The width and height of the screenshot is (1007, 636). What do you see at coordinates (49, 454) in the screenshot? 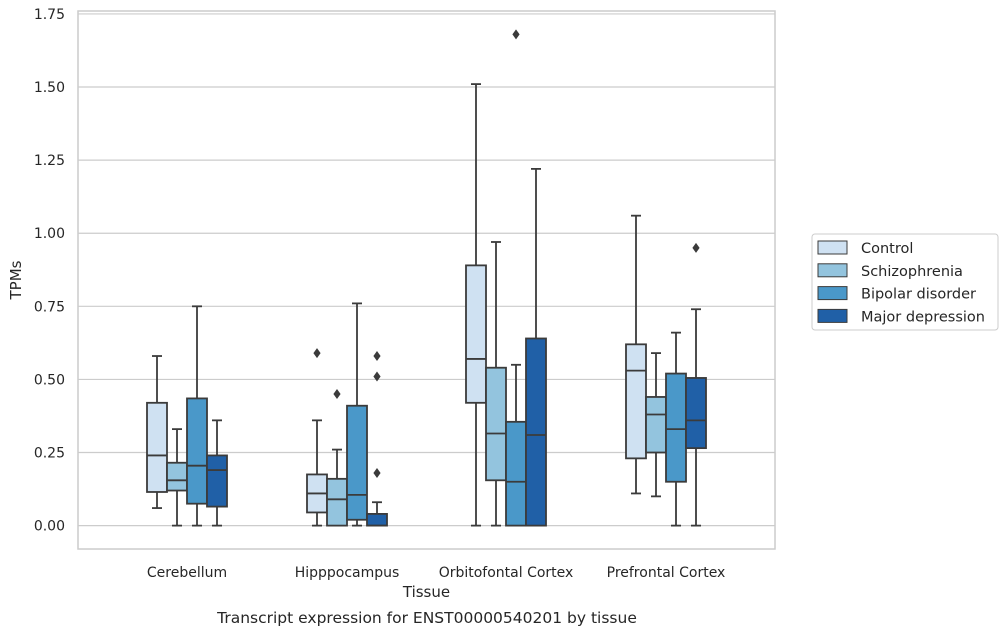
I see `y-tick-label: 0.25` at bounding box center [49, 454].